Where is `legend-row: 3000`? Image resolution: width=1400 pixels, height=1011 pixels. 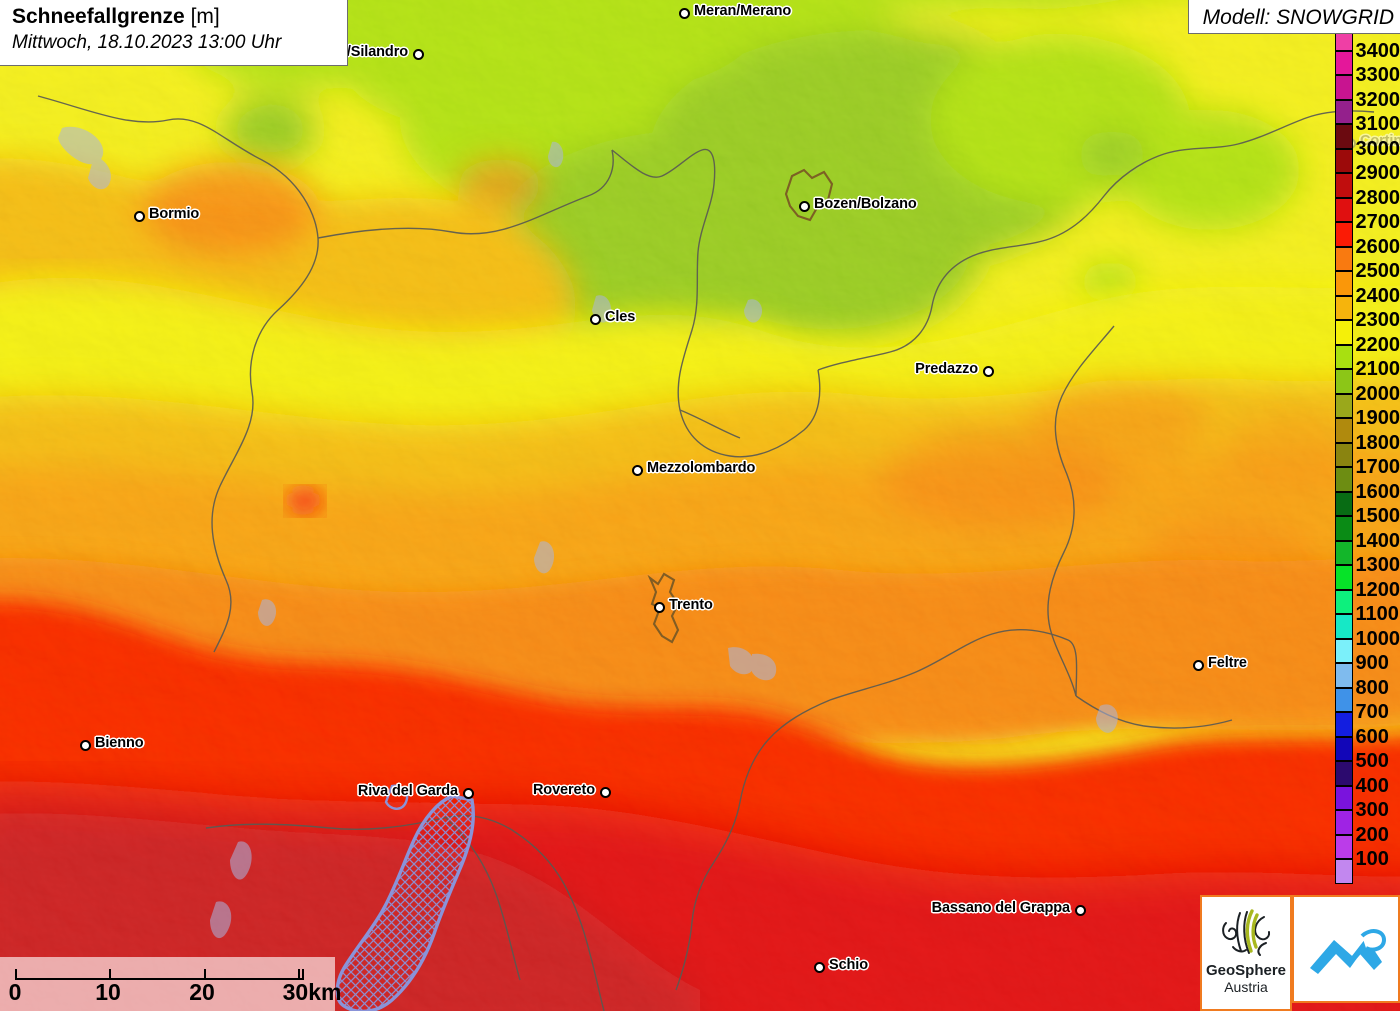
legend-row: 3000 is located at coordinates (1365, 156).